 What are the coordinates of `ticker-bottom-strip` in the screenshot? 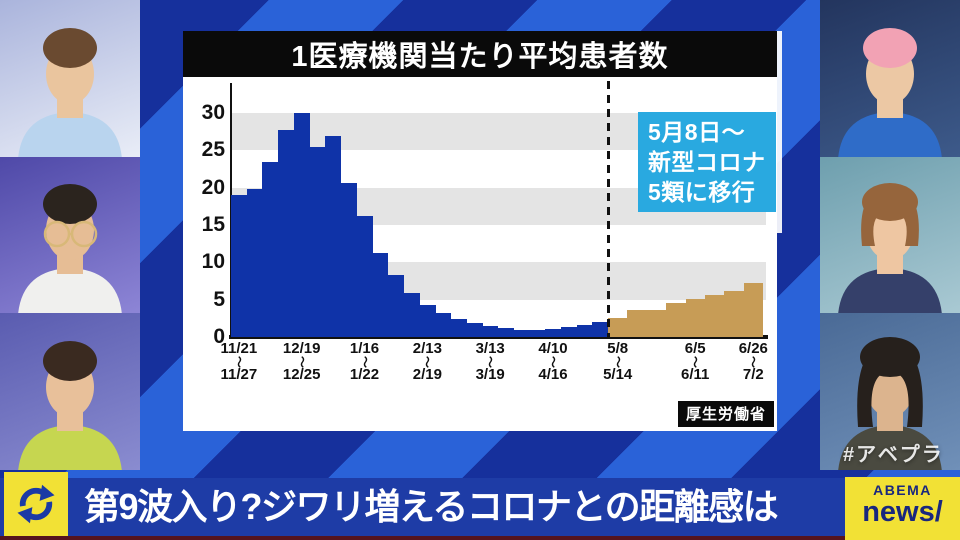 It's located at (422, 538).